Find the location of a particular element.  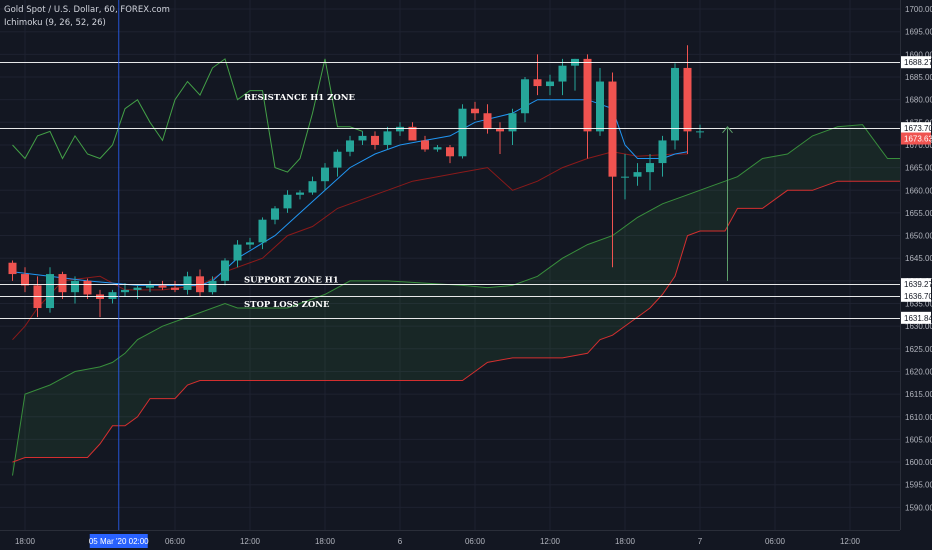

up-arrow-drawing is located at coordinates (727, 203).